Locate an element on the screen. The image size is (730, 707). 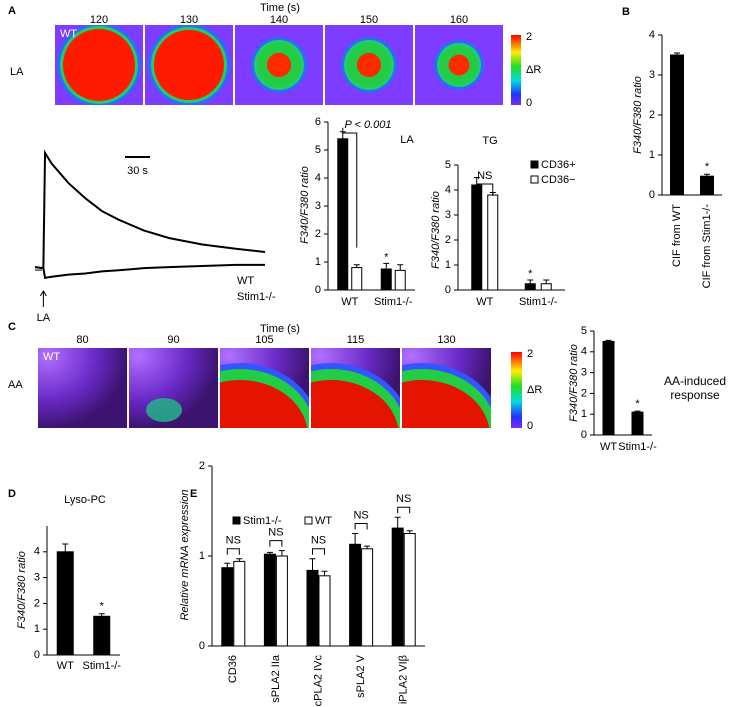
colorbar-tick: 0 is located at coordinates (529, 103).